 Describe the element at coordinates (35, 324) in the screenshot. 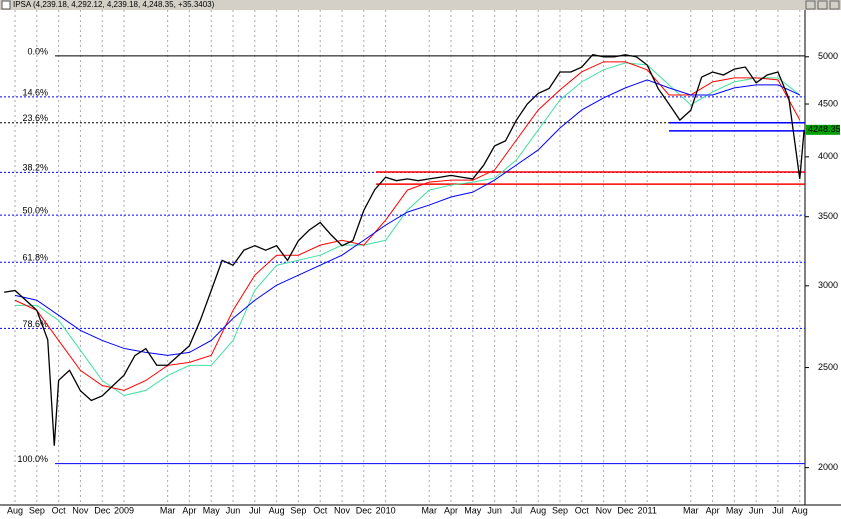

I see `fib-label: 78.6%` at that location.